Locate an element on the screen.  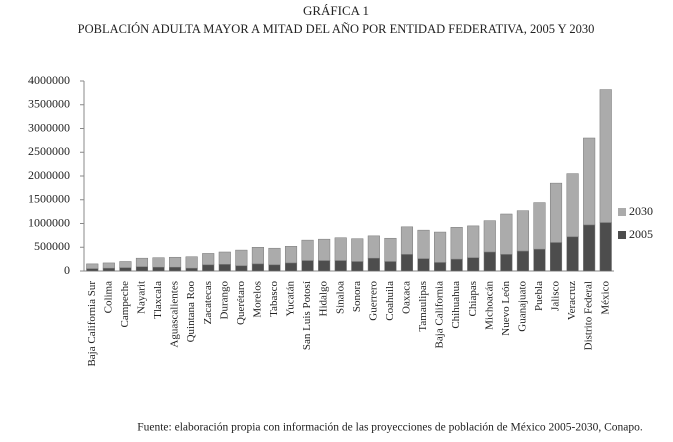
x-tick-label: Querétaro is located at coordinates (241, 303).